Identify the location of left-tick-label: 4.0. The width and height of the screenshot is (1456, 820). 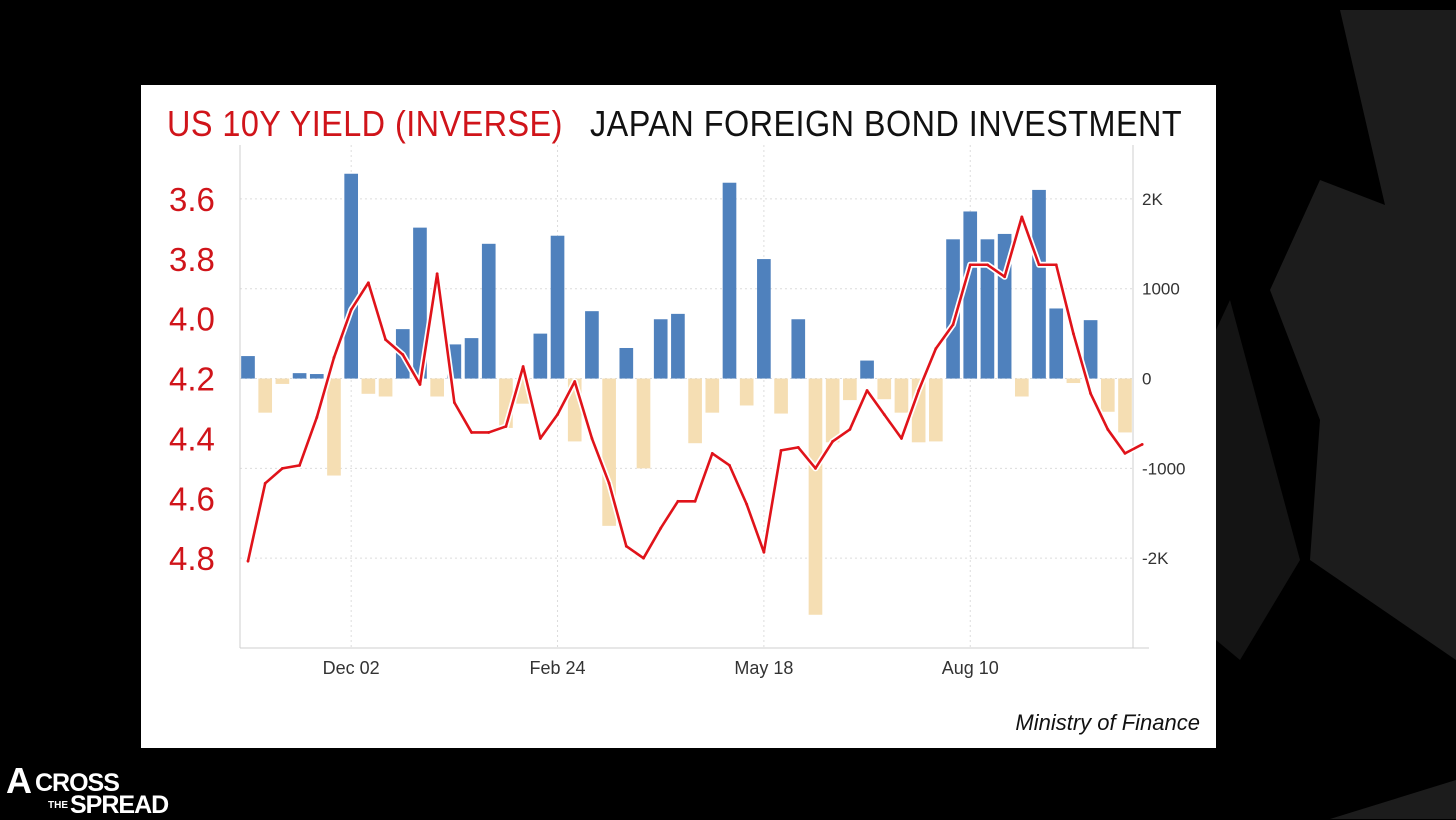
(192, 319).